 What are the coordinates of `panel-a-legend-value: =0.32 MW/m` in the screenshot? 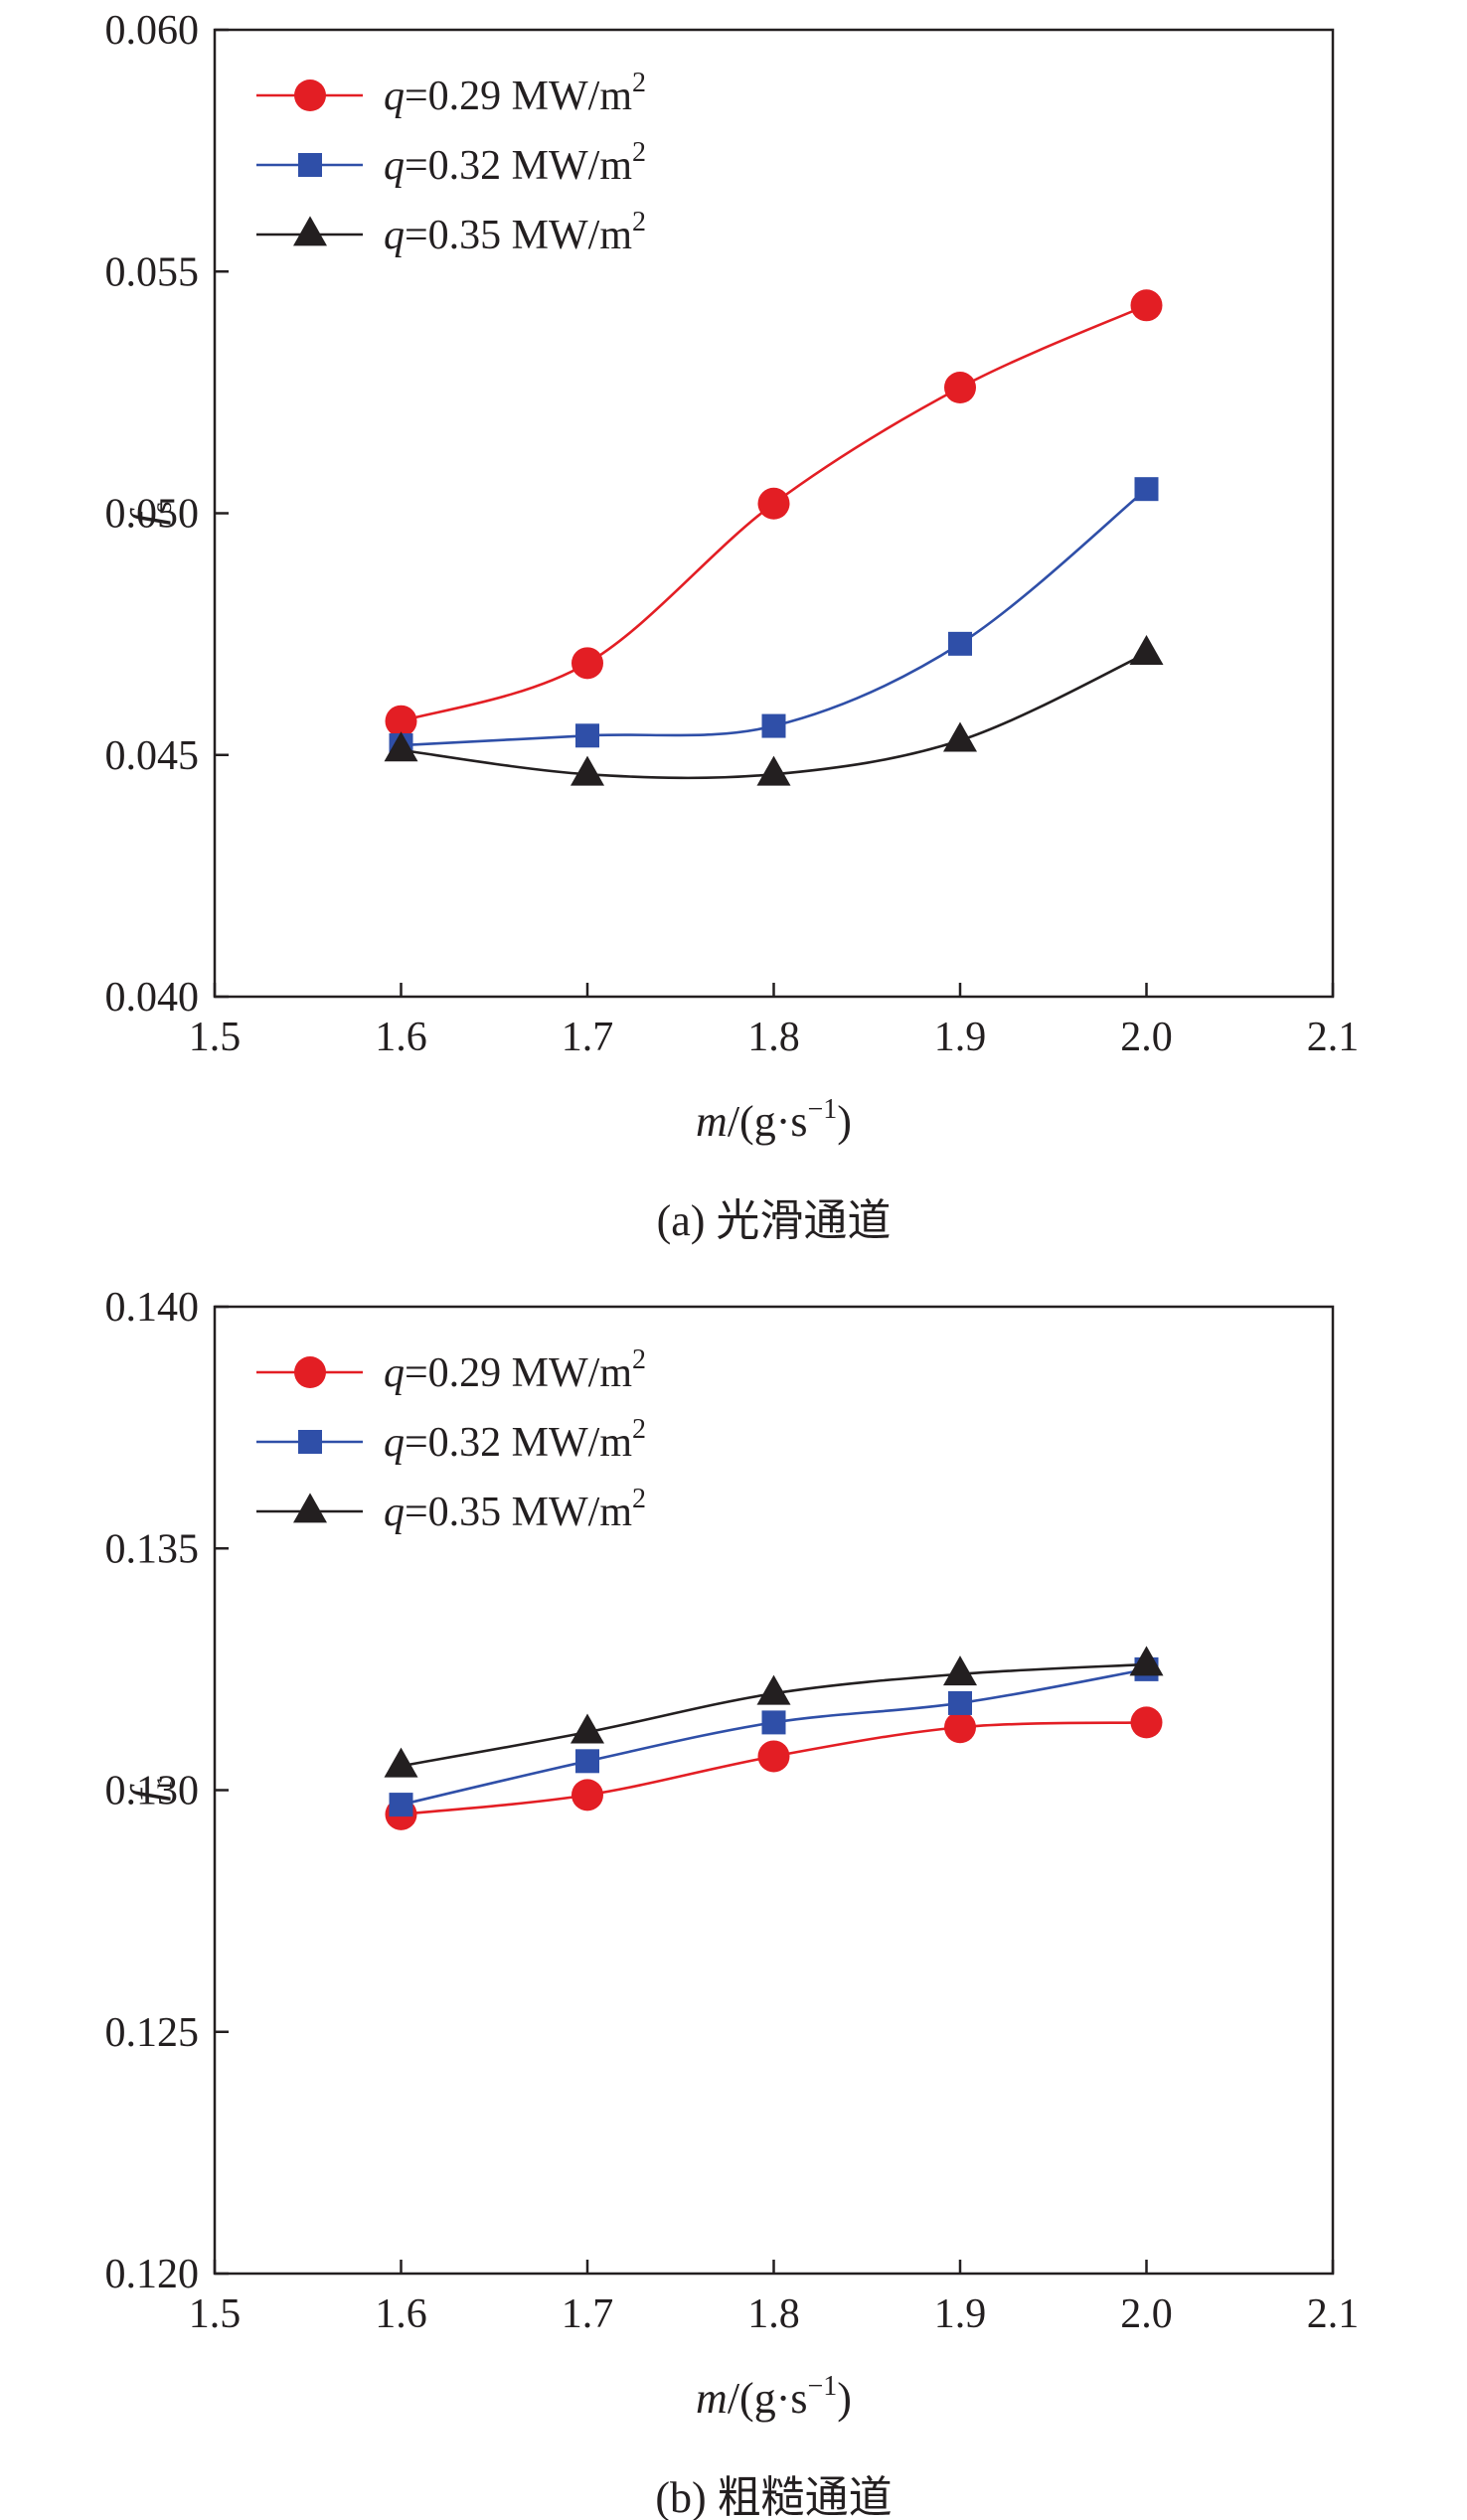 It's located at (518, 166).